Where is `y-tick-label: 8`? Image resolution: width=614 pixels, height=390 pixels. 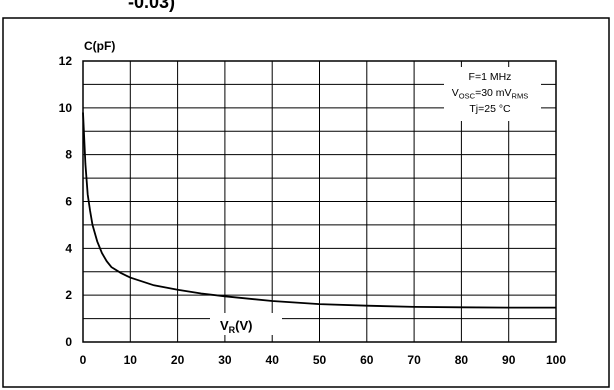 y-tick-label: 8 is located at coordinates (68, 155).